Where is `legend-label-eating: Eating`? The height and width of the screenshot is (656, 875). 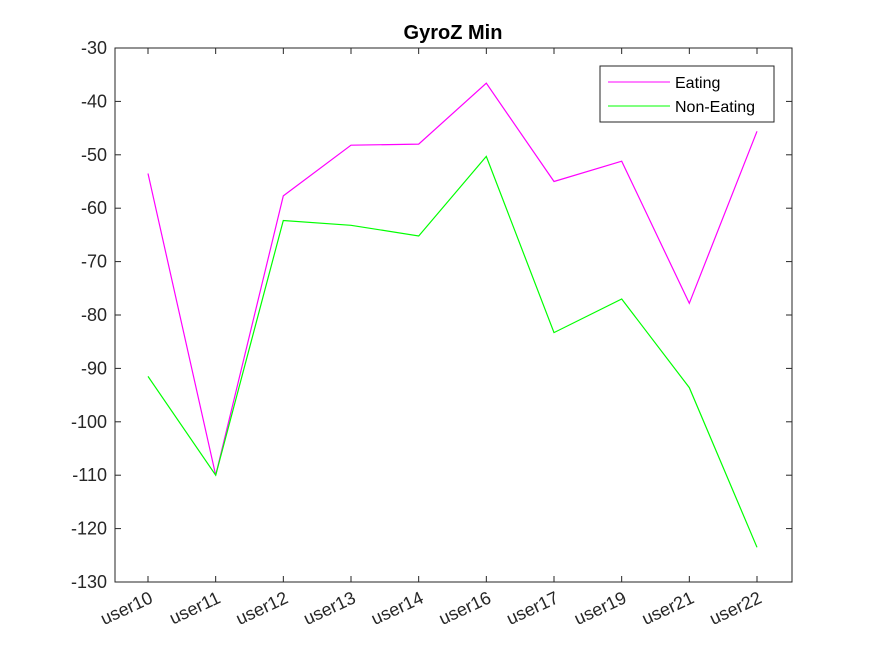 legend-label-eating: Eating is located at coordinates (697, 83).